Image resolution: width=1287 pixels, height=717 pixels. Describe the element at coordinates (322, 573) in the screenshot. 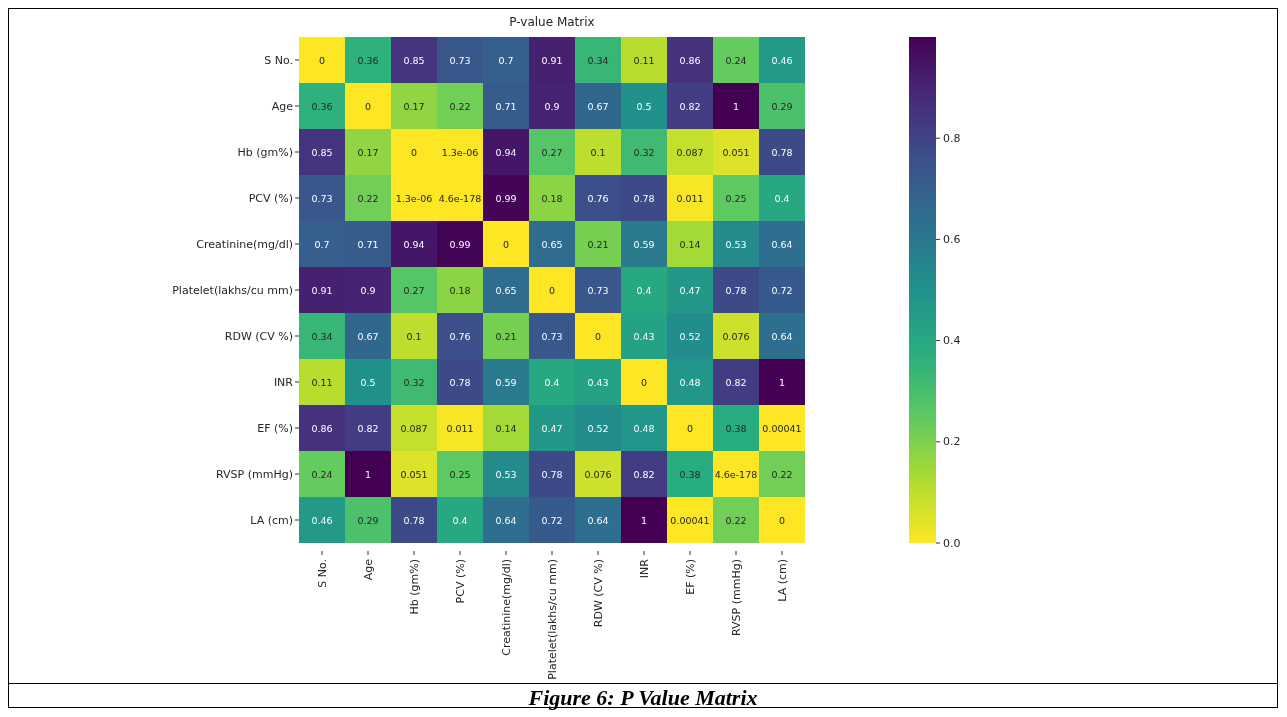

I see `x-tick-label: S No.` at that location.